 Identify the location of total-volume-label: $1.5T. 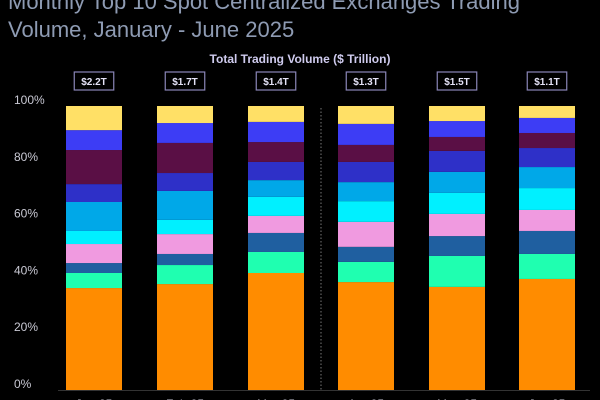
(457, 82).